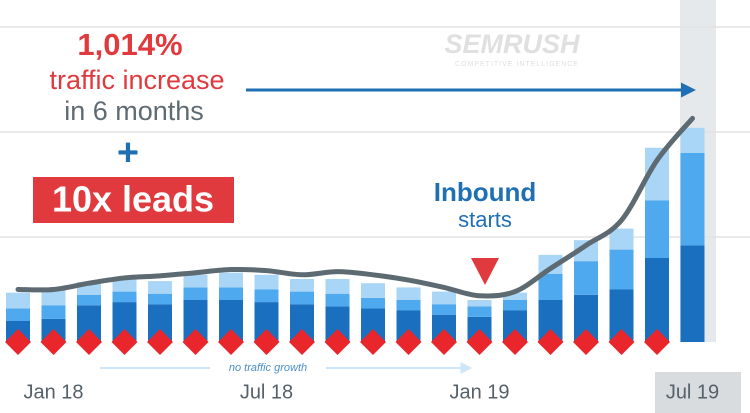  I want to click on starts: starts, so click(485, 219).